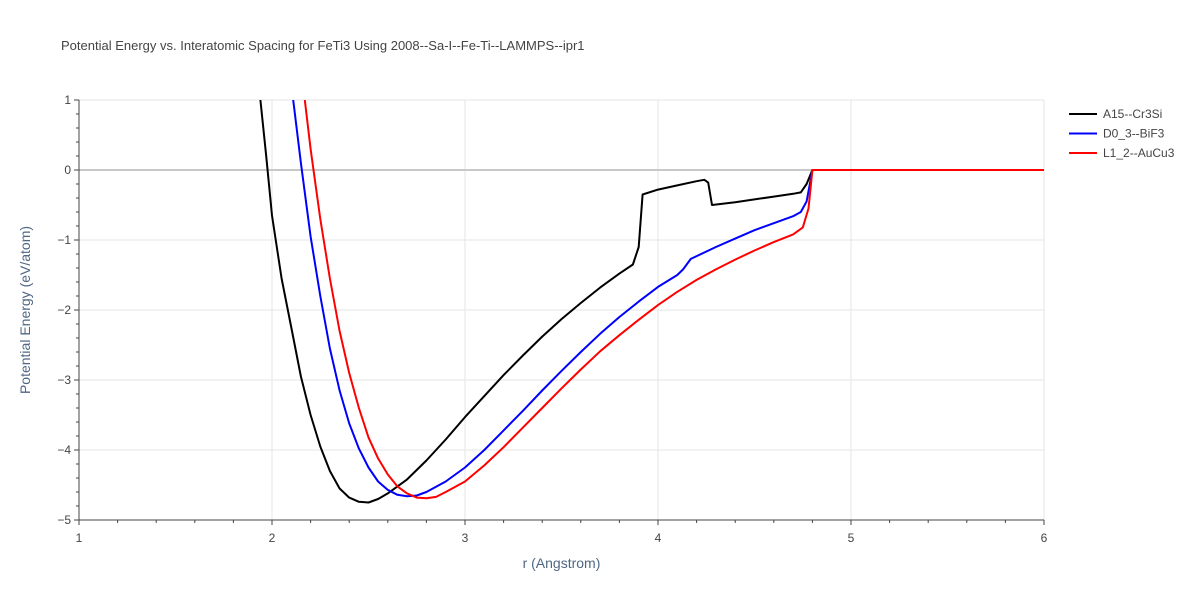 This screenshot has height=600, width=1200. What do you see at coordinates (272, 538) in the screenshot?
I see `x-tick-label: 2` at bounding box center [272, 538].